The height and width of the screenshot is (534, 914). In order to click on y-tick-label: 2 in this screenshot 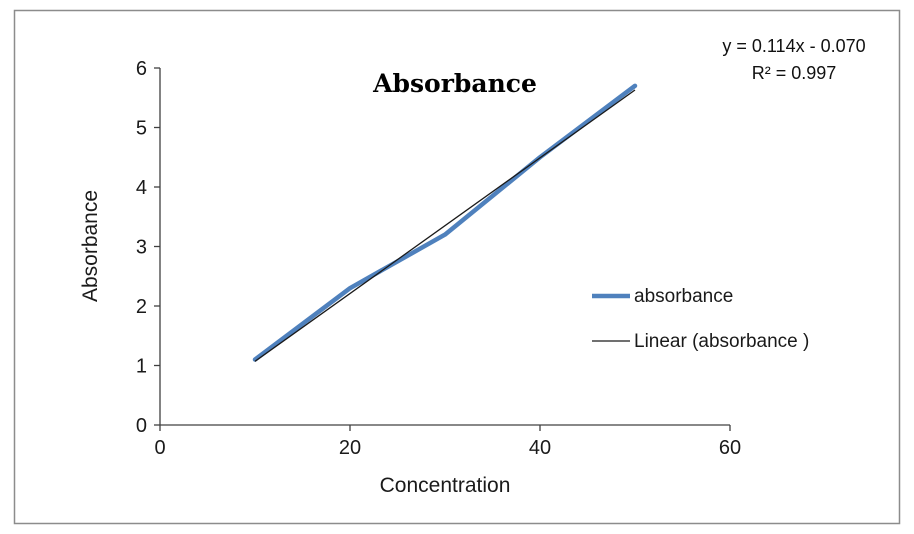, I will do `click(141, 307)`.